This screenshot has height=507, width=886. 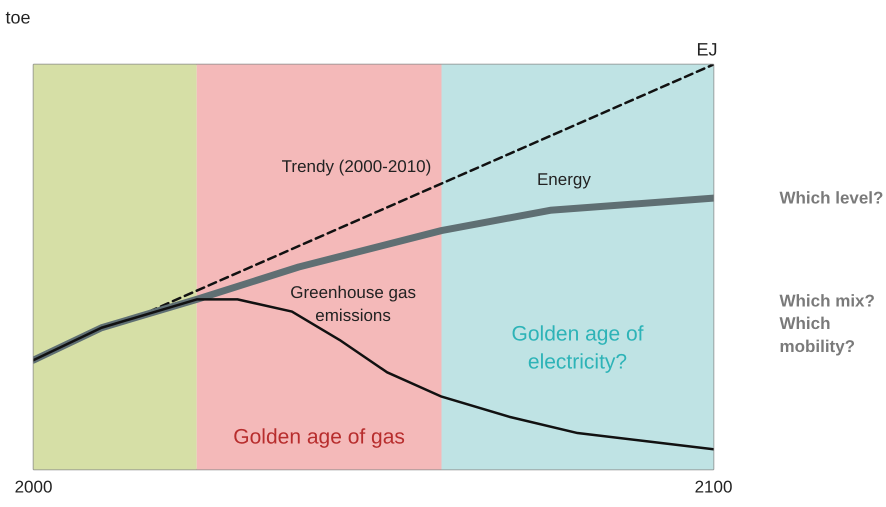 I want to click on text: Which mix? Which mobility?, so click(x=827, y=323).